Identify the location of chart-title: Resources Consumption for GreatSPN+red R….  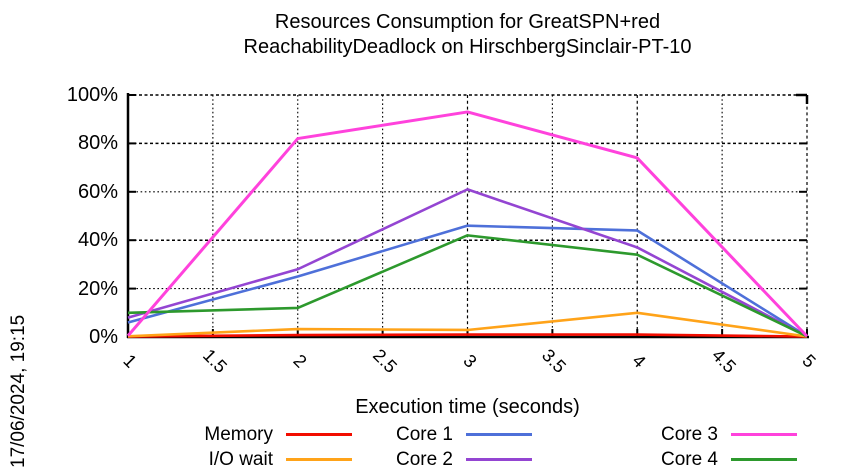
(467, 35).